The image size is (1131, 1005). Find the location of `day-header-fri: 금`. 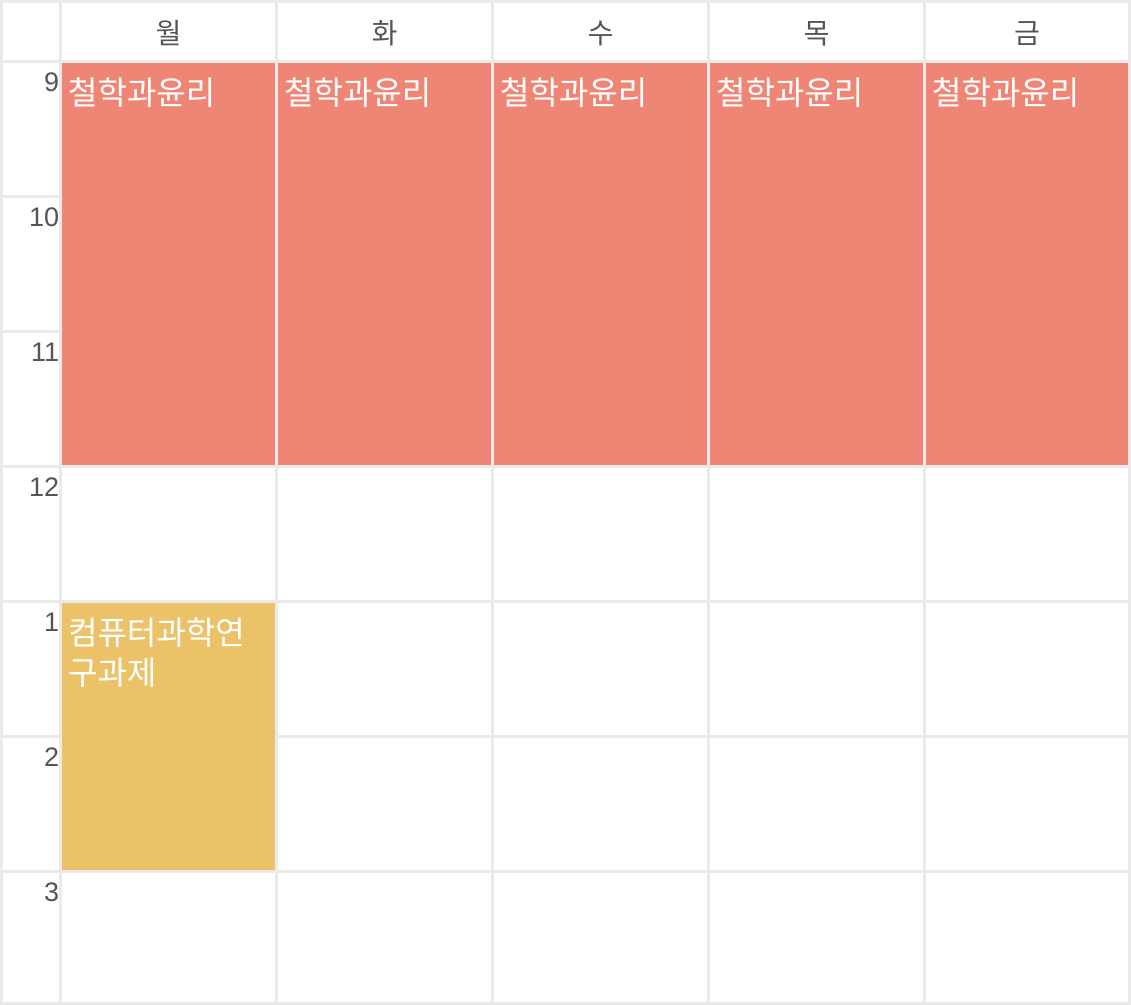

day-header-fri: 금 is located at coordinates (1027, 33).